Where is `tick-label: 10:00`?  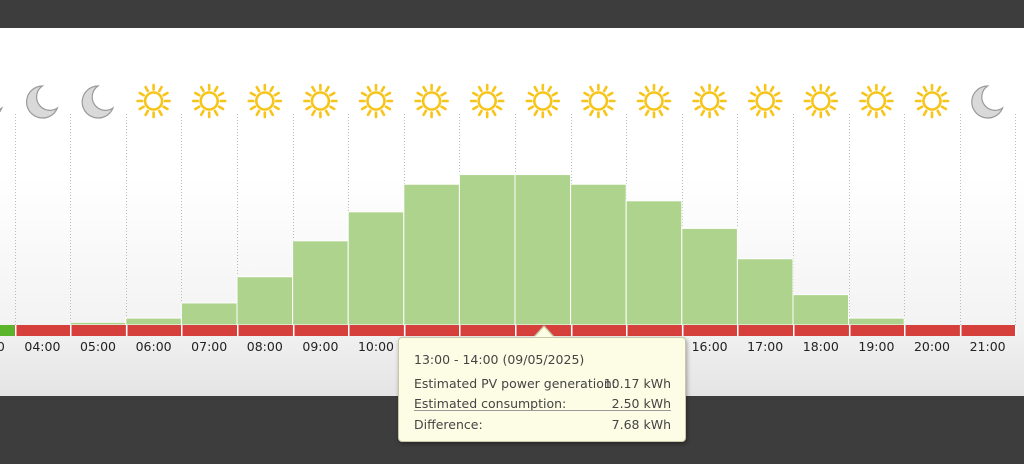 tick-label: 10:00 is located at coordinates (376, 346).